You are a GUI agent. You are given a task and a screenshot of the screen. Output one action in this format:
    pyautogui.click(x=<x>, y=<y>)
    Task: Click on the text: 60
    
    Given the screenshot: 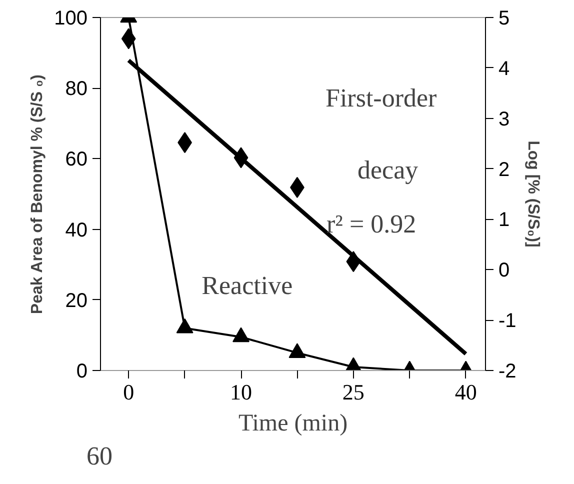 What is the action you would take?
    pyautogui.click(x=99, y=456)
    